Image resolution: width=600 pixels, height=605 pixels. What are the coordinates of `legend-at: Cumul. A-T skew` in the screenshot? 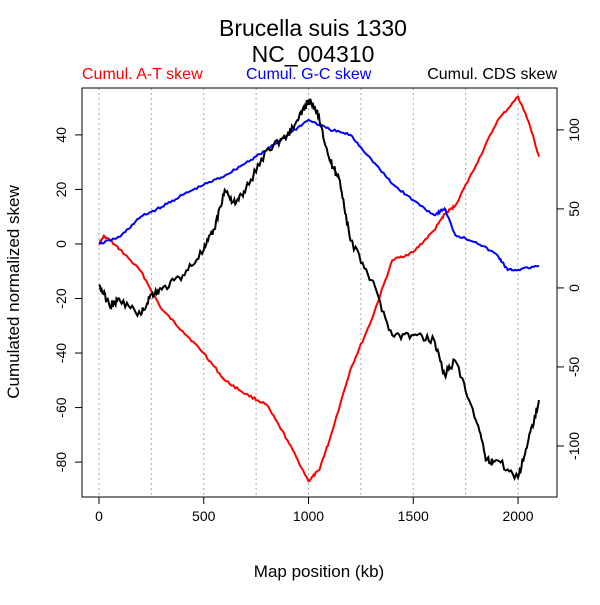 It's located at (142, 74).